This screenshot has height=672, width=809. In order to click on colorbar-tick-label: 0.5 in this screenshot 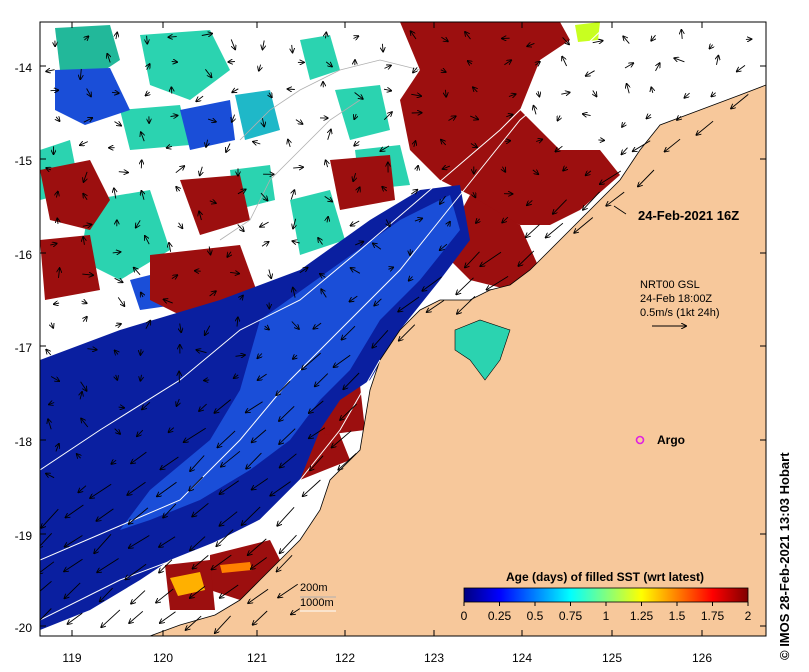, I will do `click(535, 616)`.